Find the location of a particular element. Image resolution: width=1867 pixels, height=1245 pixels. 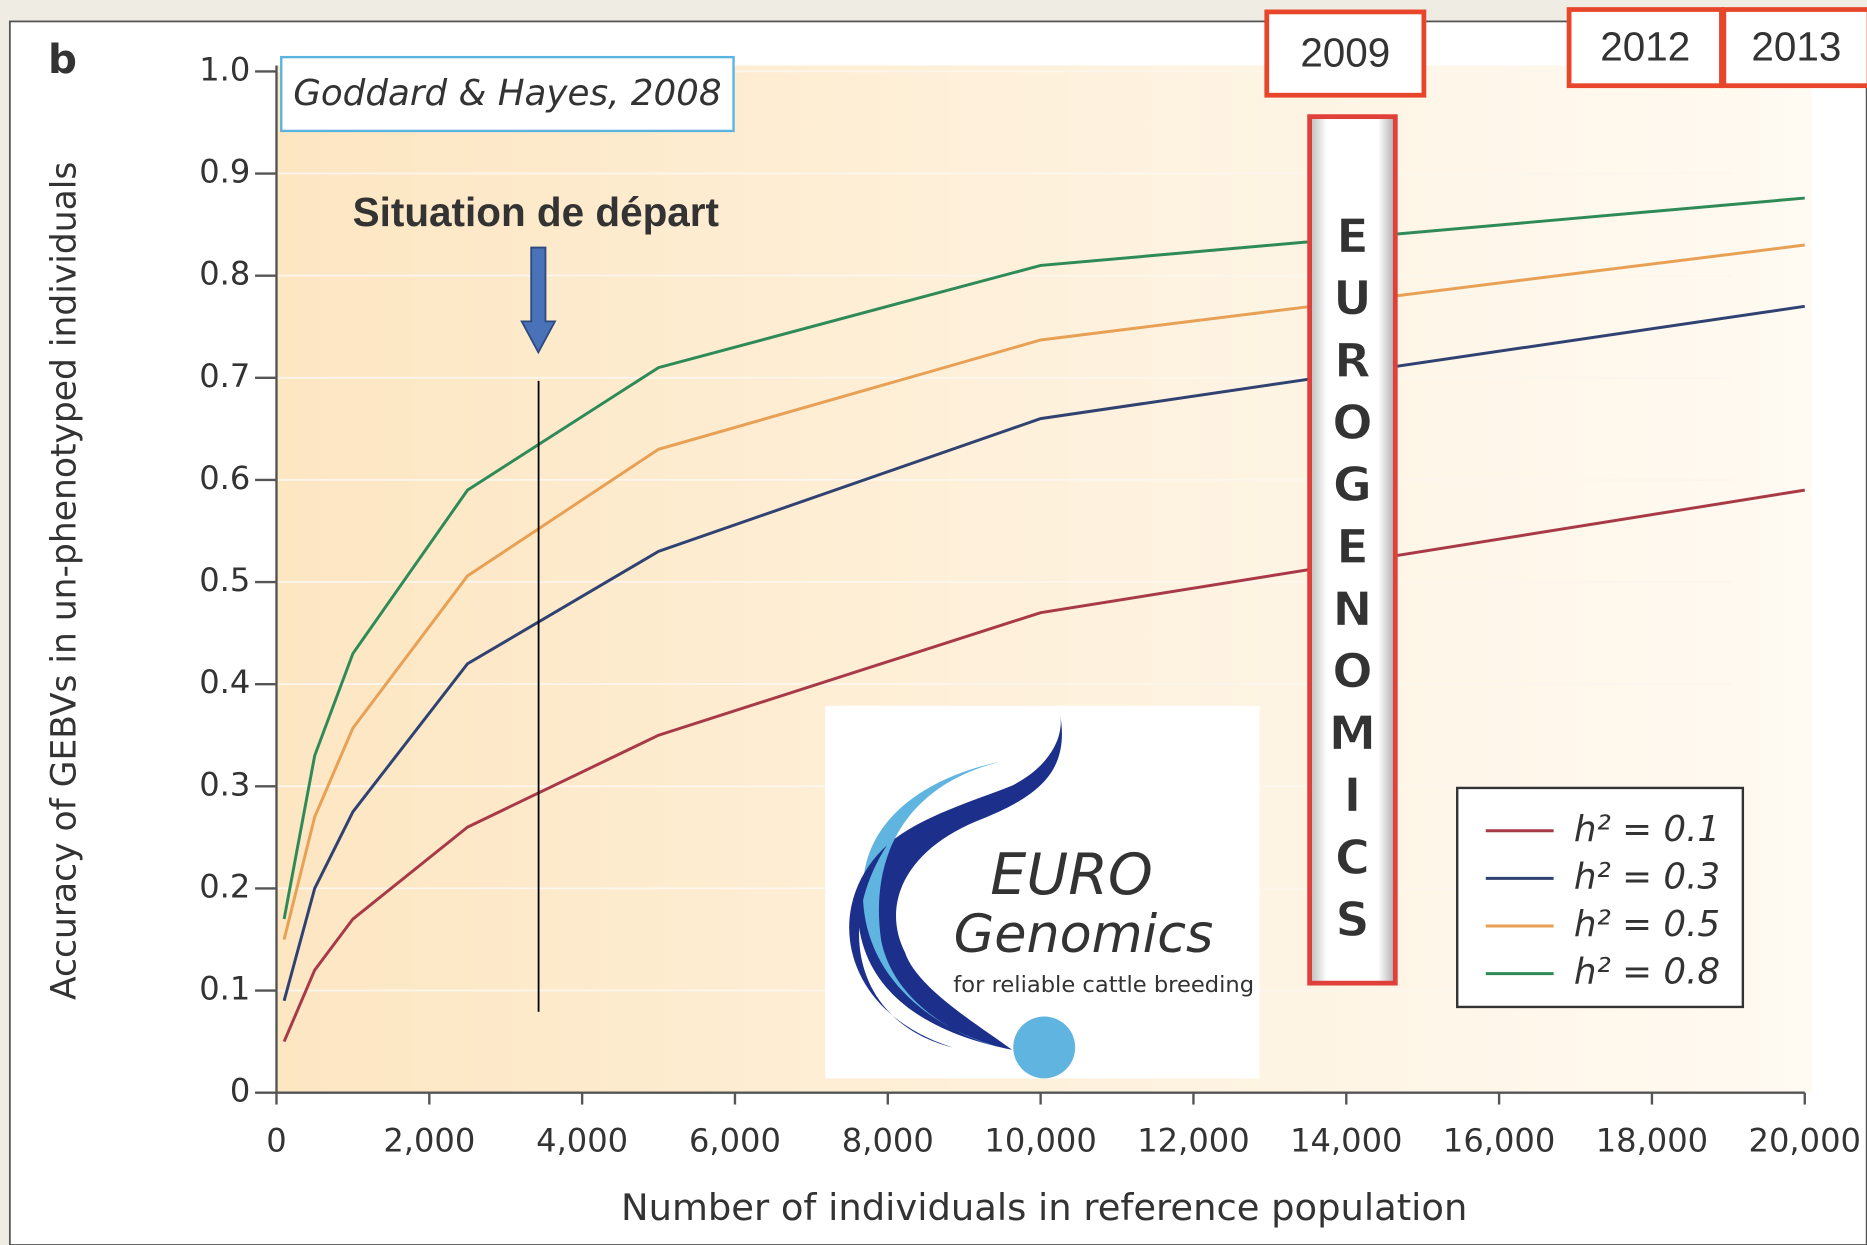

x-tick-label: 8,000 is located at coordinates (888, 1141).